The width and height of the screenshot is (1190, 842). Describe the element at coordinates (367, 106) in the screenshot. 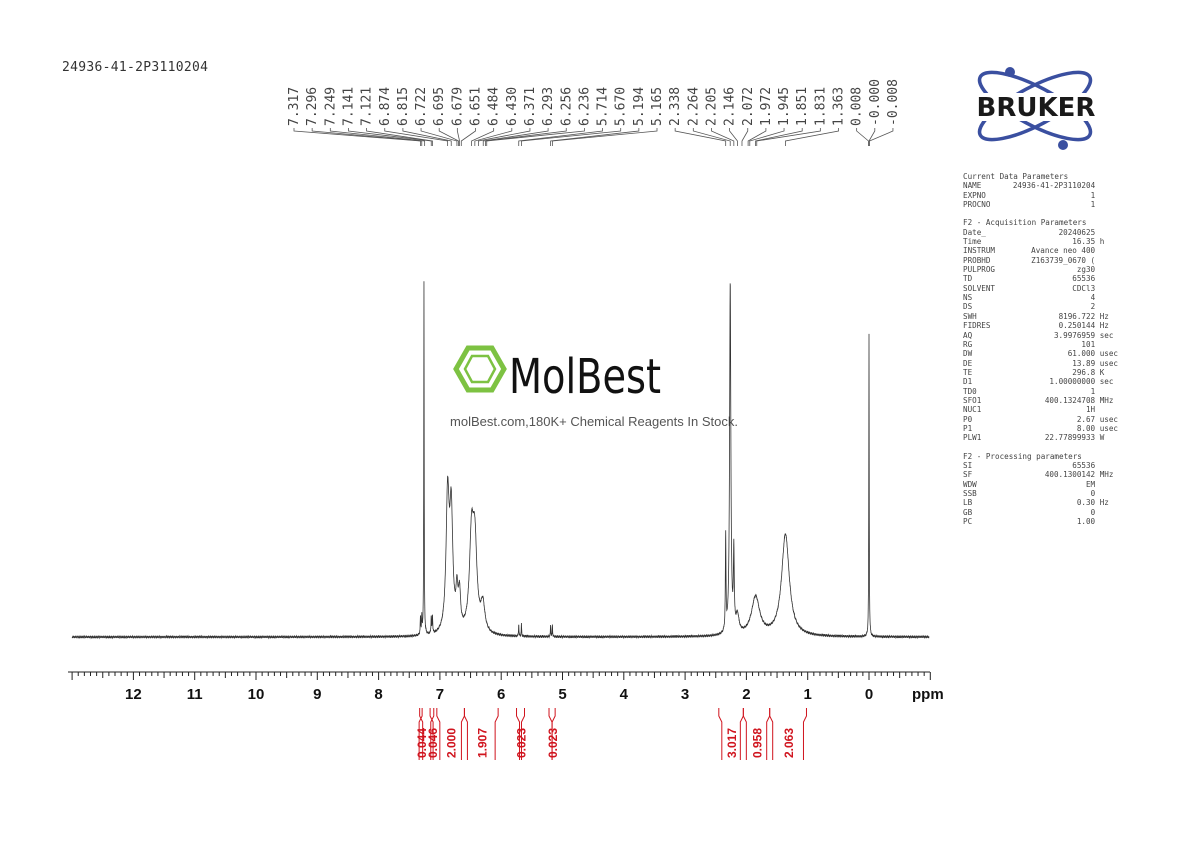

I see `peak-label: 7.121` at that location.